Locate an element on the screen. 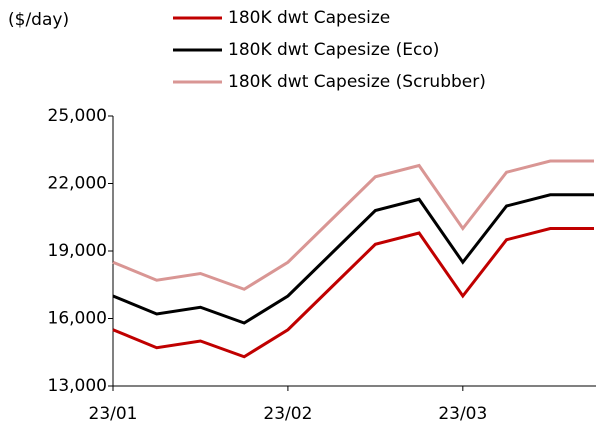  y-tick-label: 25,000 is located at coordinates (77, 116).